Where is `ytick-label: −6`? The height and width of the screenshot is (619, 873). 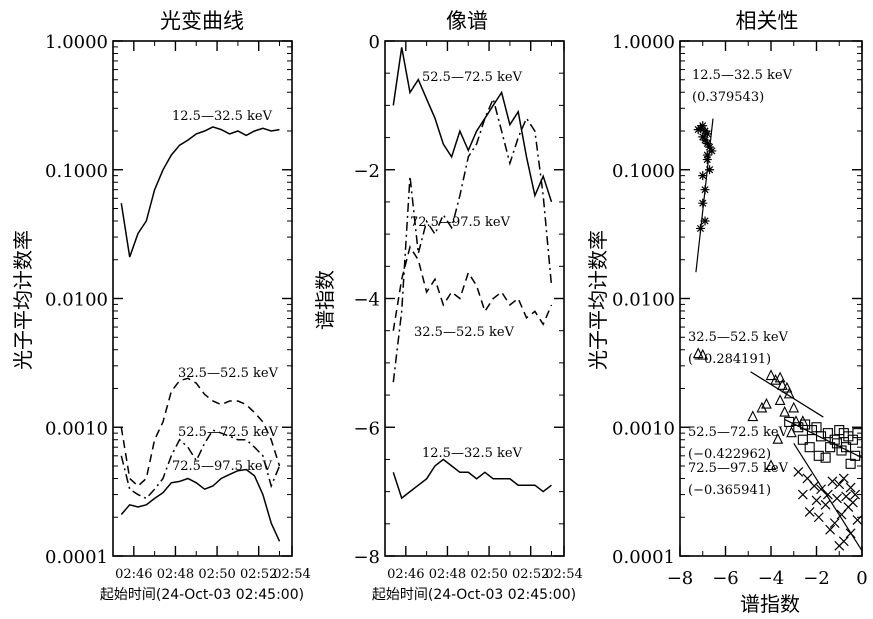
ytick-label: −6 is located at coordinates (366, 428).